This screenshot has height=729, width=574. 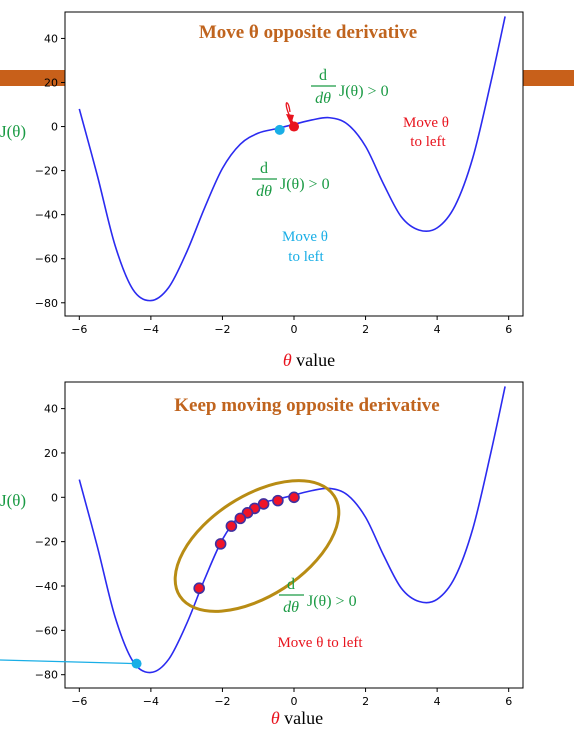 What do you see at coordinates (286, 128) in the screenshot?
I see `data-points-top` at bounding box center [286, 128].